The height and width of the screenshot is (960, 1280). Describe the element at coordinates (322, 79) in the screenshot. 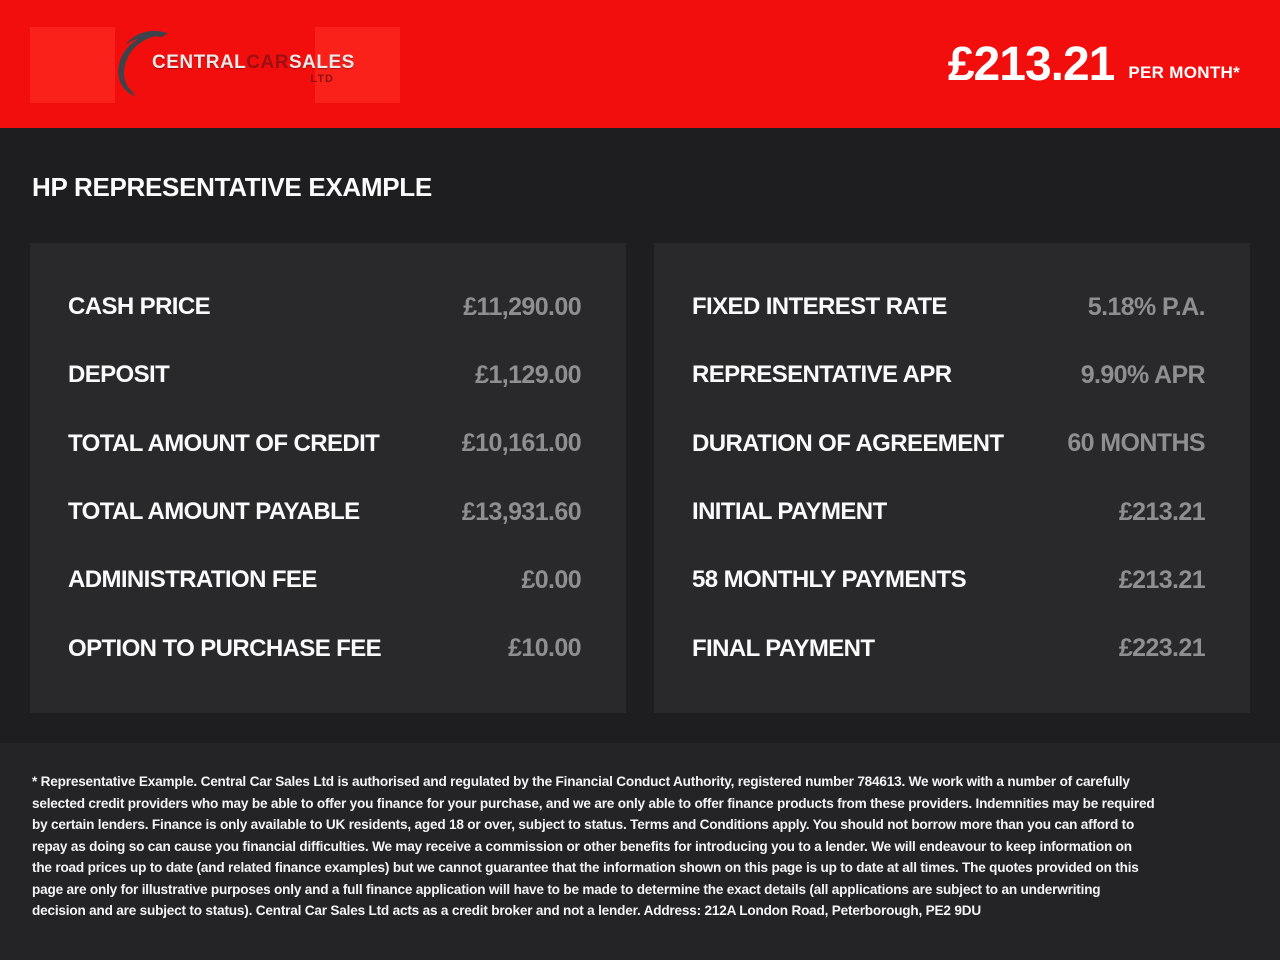

I see `logo-word-ltd: LTD` at that location.